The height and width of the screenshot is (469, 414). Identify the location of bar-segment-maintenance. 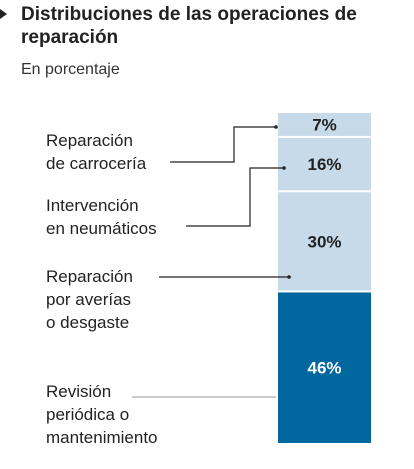
(324, 367).